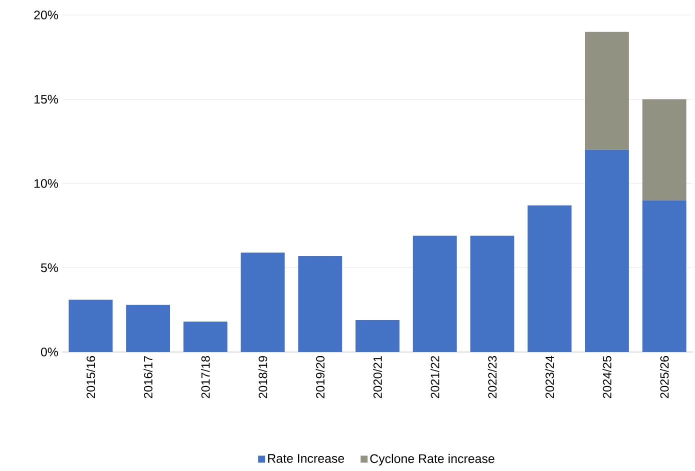 This screenshot has height=471, width=695. I want to click on x-tick-label: 2022/23, so click(492, 377).